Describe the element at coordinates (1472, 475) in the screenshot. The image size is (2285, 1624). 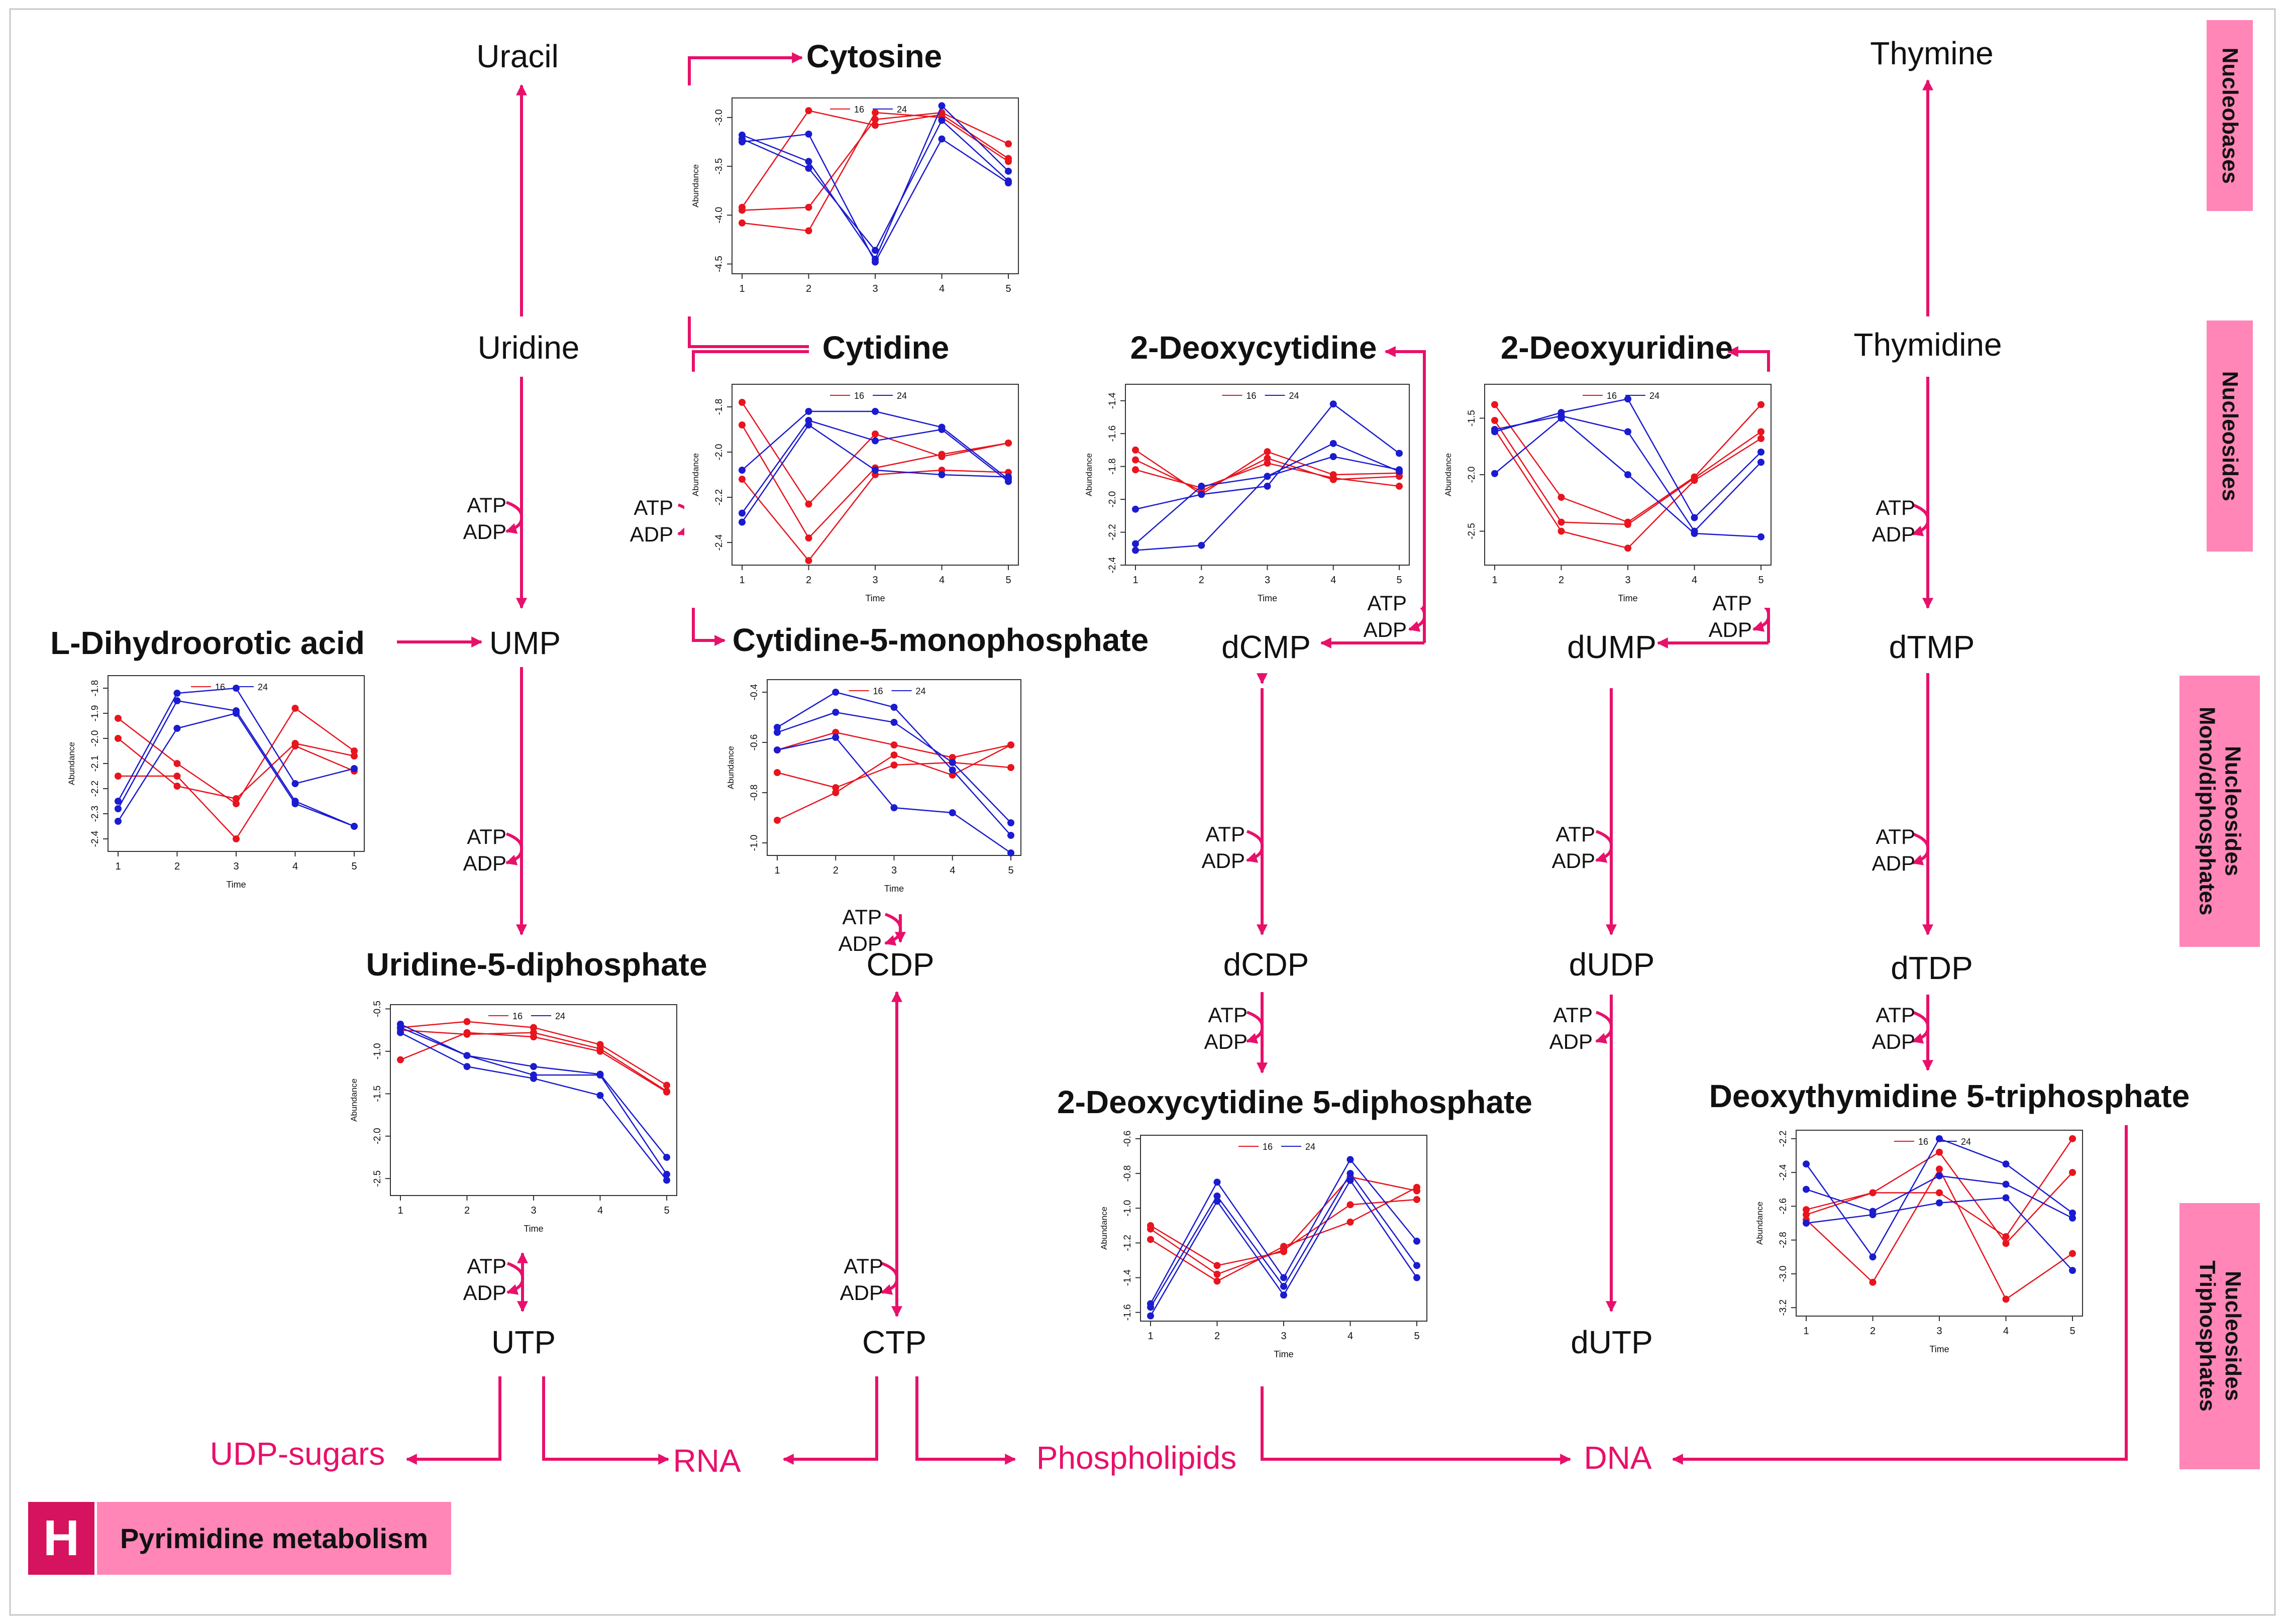
I see `y-tick-label: -2.0` at that location.